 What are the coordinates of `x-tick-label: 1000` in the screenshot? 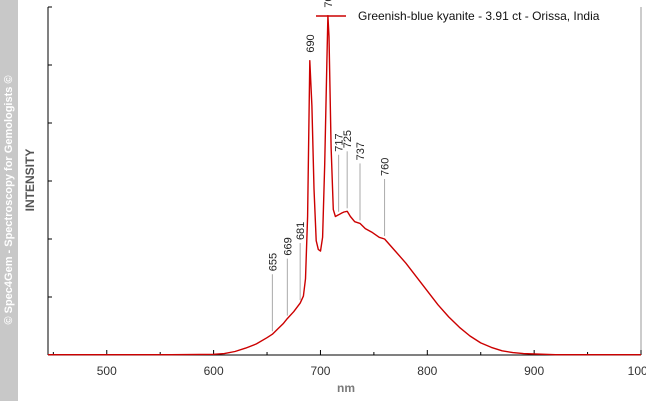 It's located at (637, 371).